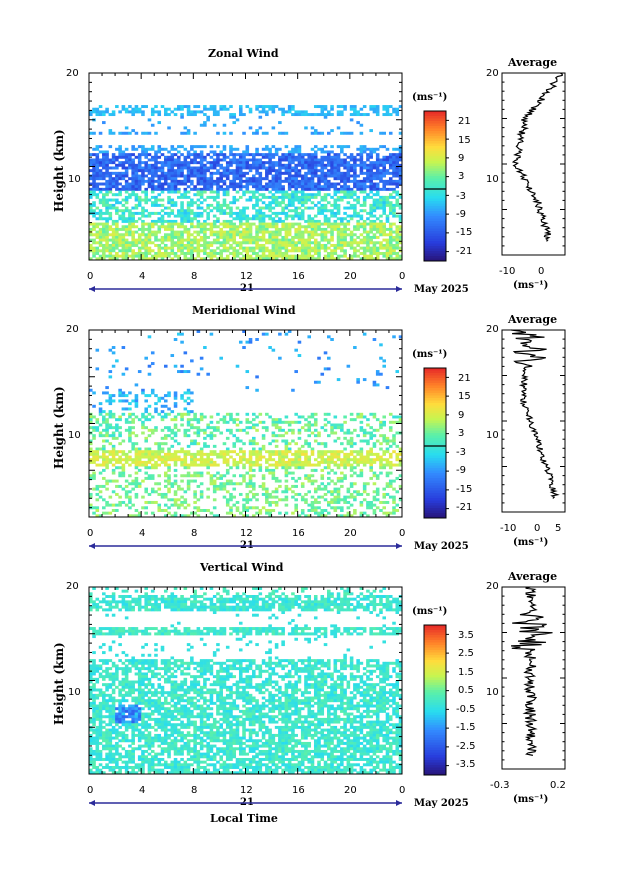 The height and width of the screenshot is (873, 620). Describe the element at coordinates (461, 470) in the screenshot. I see `colorbar-tick-label: -9` at that location.